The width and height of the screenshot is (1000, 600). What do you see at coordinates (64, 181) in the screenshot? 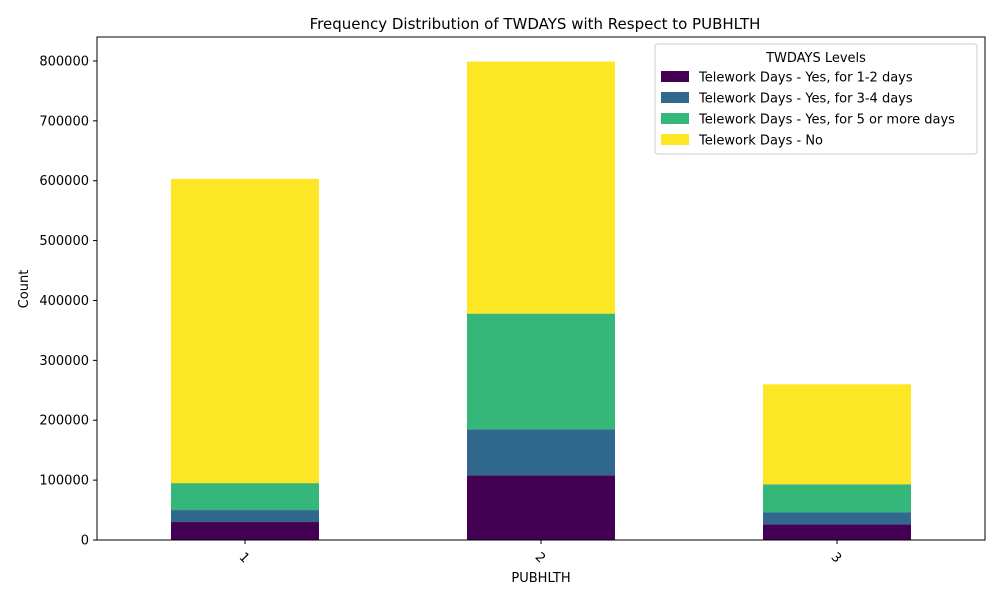
I see `y-tick-label: 600000` at bounding box center [64, 181].